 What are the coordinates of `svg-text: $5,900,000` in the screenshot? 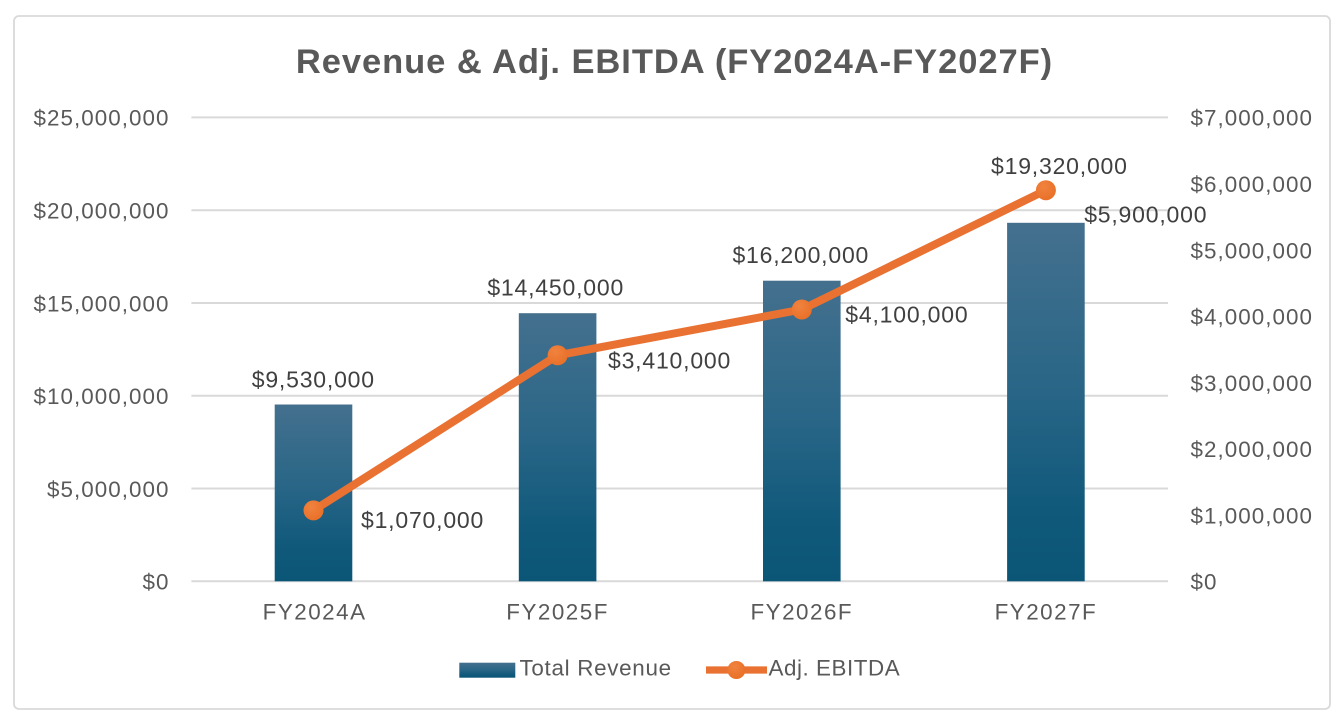 It's located at (1145, 214).